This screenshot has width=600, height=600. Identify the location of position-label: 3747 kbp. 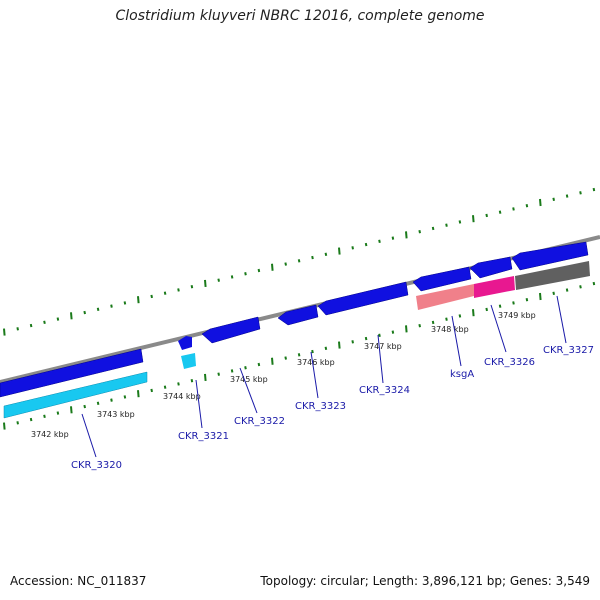
(383, 346).